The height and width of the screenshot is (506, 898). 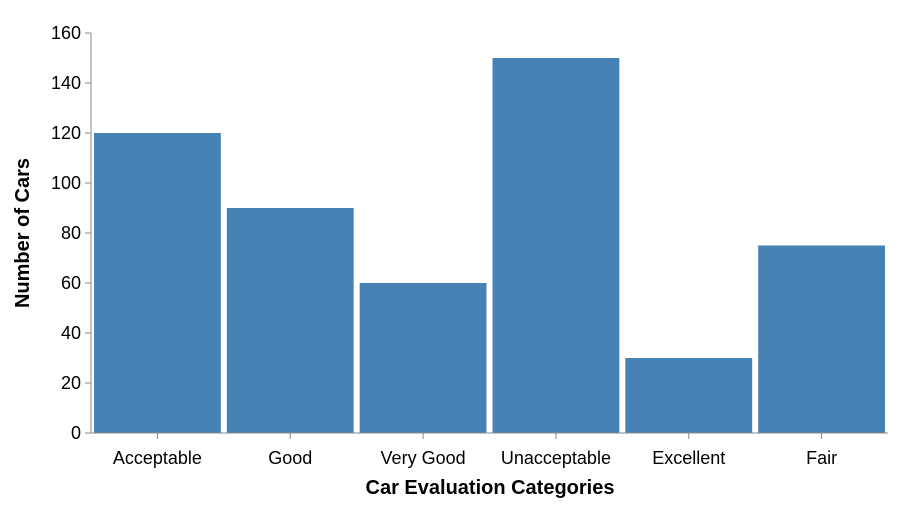 What do you see at coordinates (157, 458) in the screenshot?
I see `x-tick-label: Acceptable` at bounding box center [157, 458].